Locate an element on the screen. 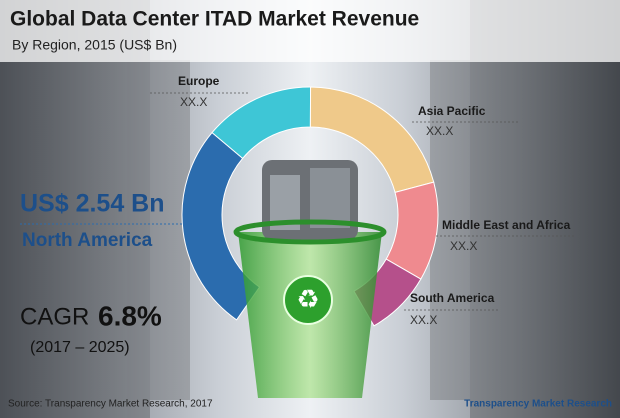 The image size is (620, 418). category-label: Europe is located at coordinates (199, 81).